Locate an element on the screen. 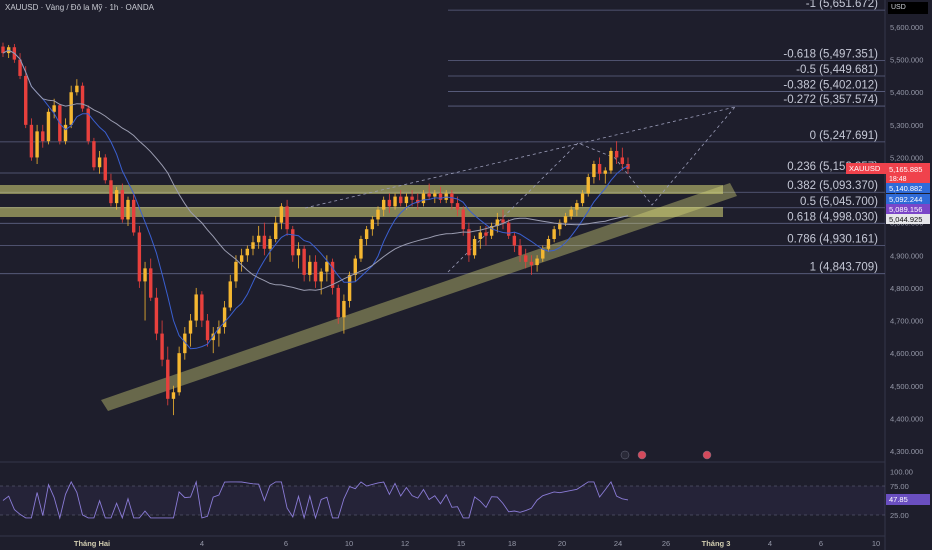 The width and height of the screenshot is (932, 550). fib-level-label: 0 (5,247.691) is located at coordinates (844, 136).